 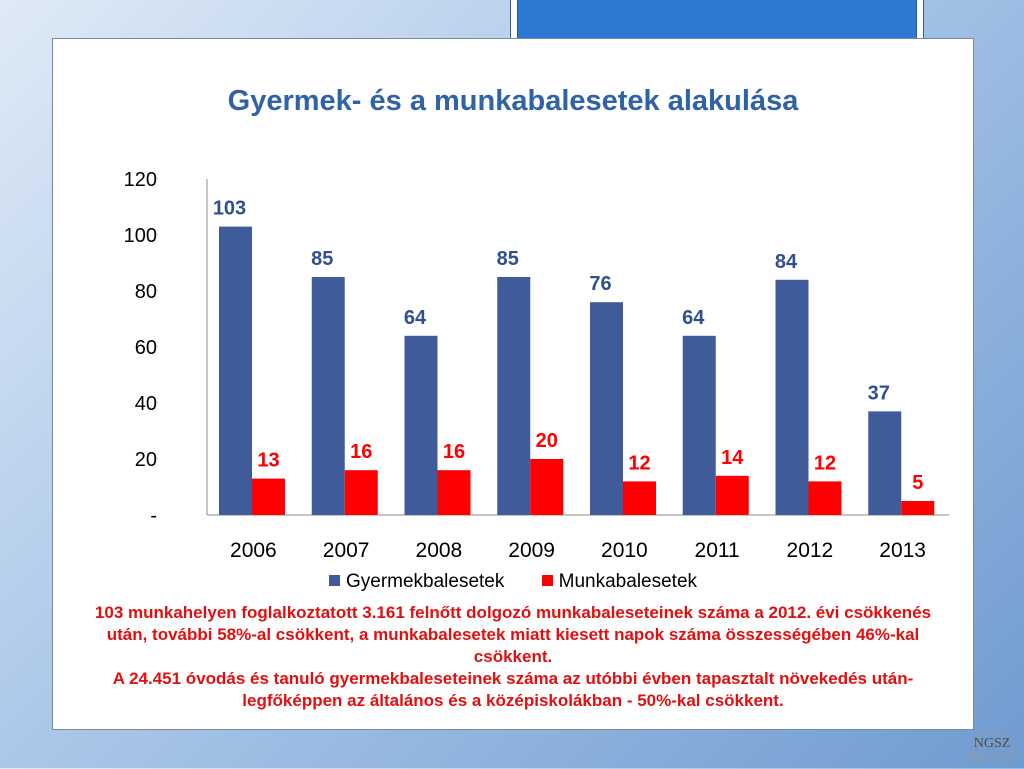 I want to click on data-label-munkabalesetek: 20, so click(x=547, y=441).